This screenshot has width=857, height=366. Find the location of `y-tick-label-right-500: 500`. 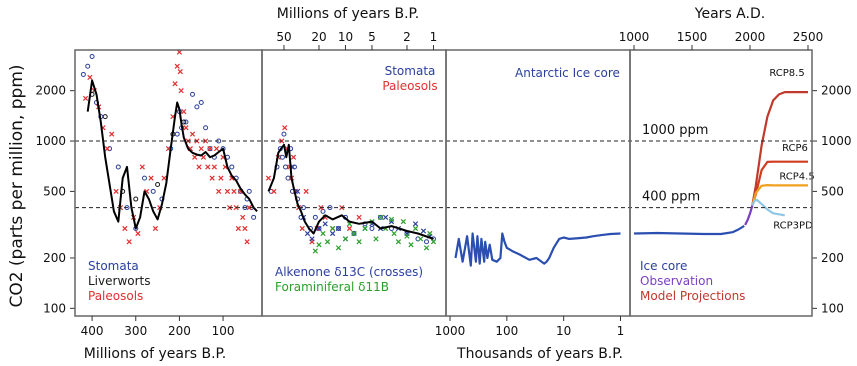

y-tick-label-right-500: 500 is located at coordinates (832, 191).